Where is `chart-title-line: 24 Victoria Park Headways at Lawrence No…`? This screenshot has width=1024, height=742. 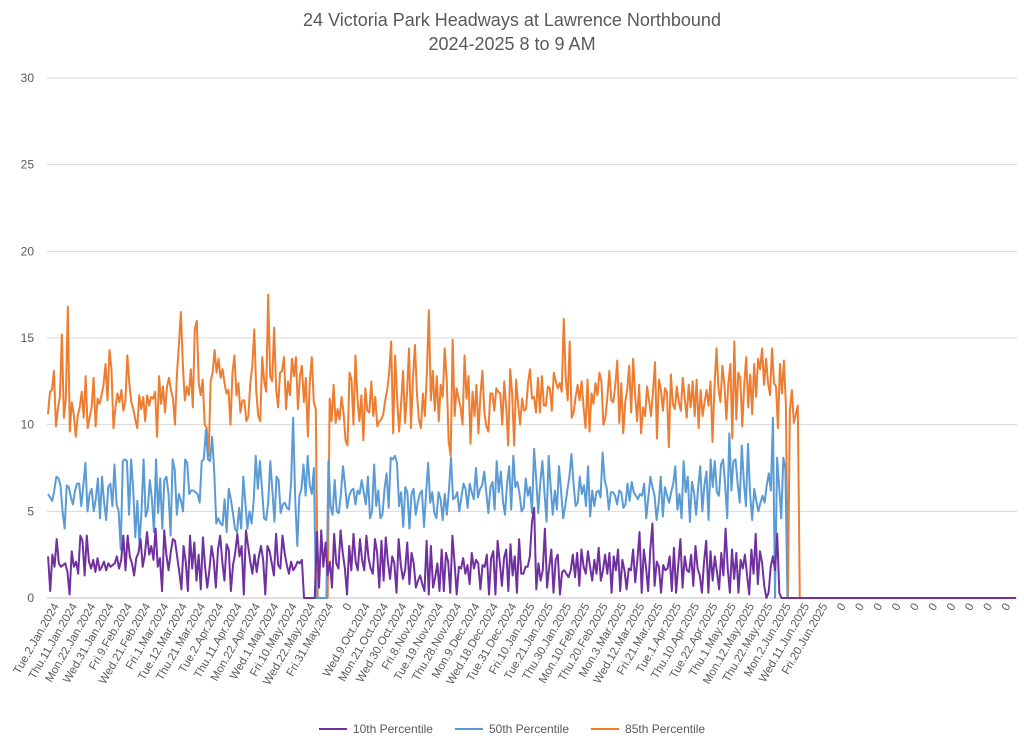
chart-title-line: 24 Victoria Park Headways at Lawrence No… is located at coordinates (512, 20).